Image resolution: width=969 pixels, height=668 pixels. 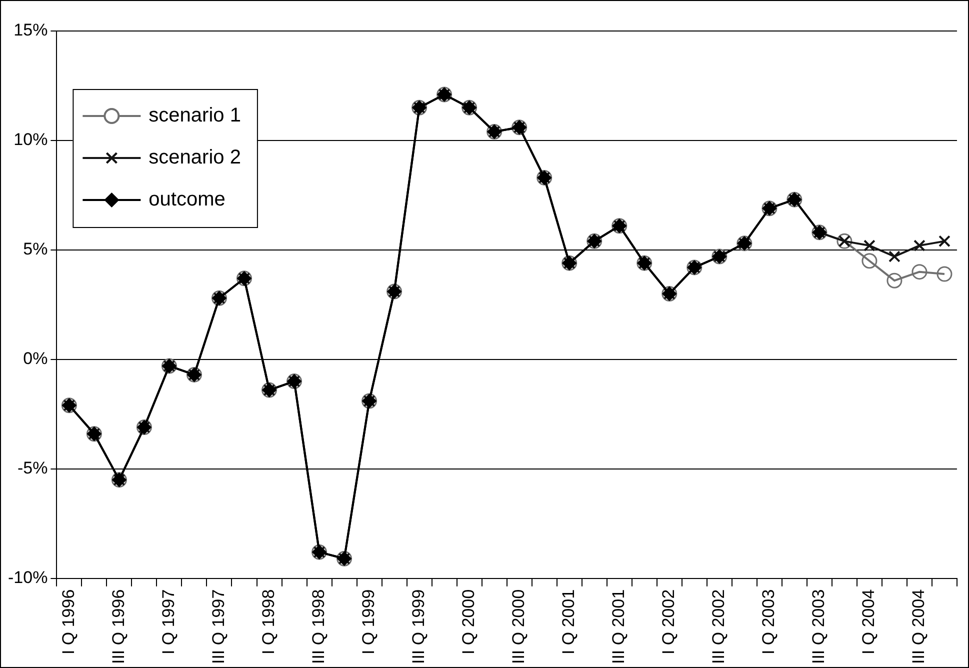 What do you see at coordinates (718, 626) in the screenshot?
I see `x-tick-label: III Q 2002` at bounding box center [718, 626].